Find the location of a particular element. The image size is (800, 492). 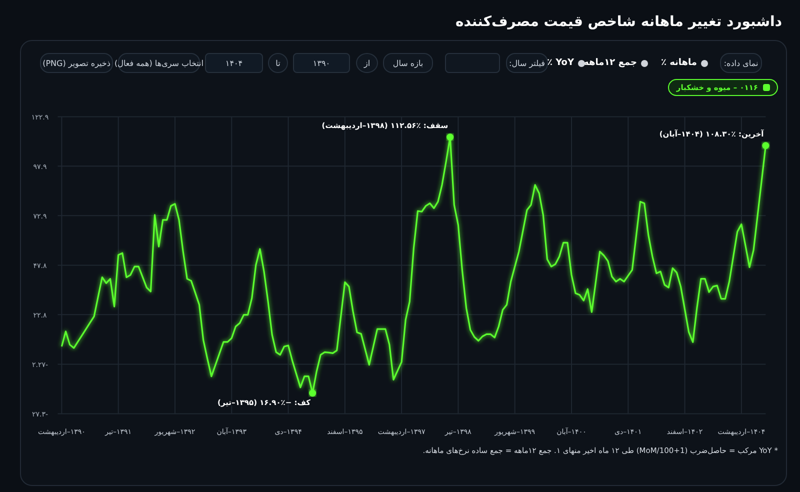

text: ۱۳۹۰ is located at coordinates (321, 63).